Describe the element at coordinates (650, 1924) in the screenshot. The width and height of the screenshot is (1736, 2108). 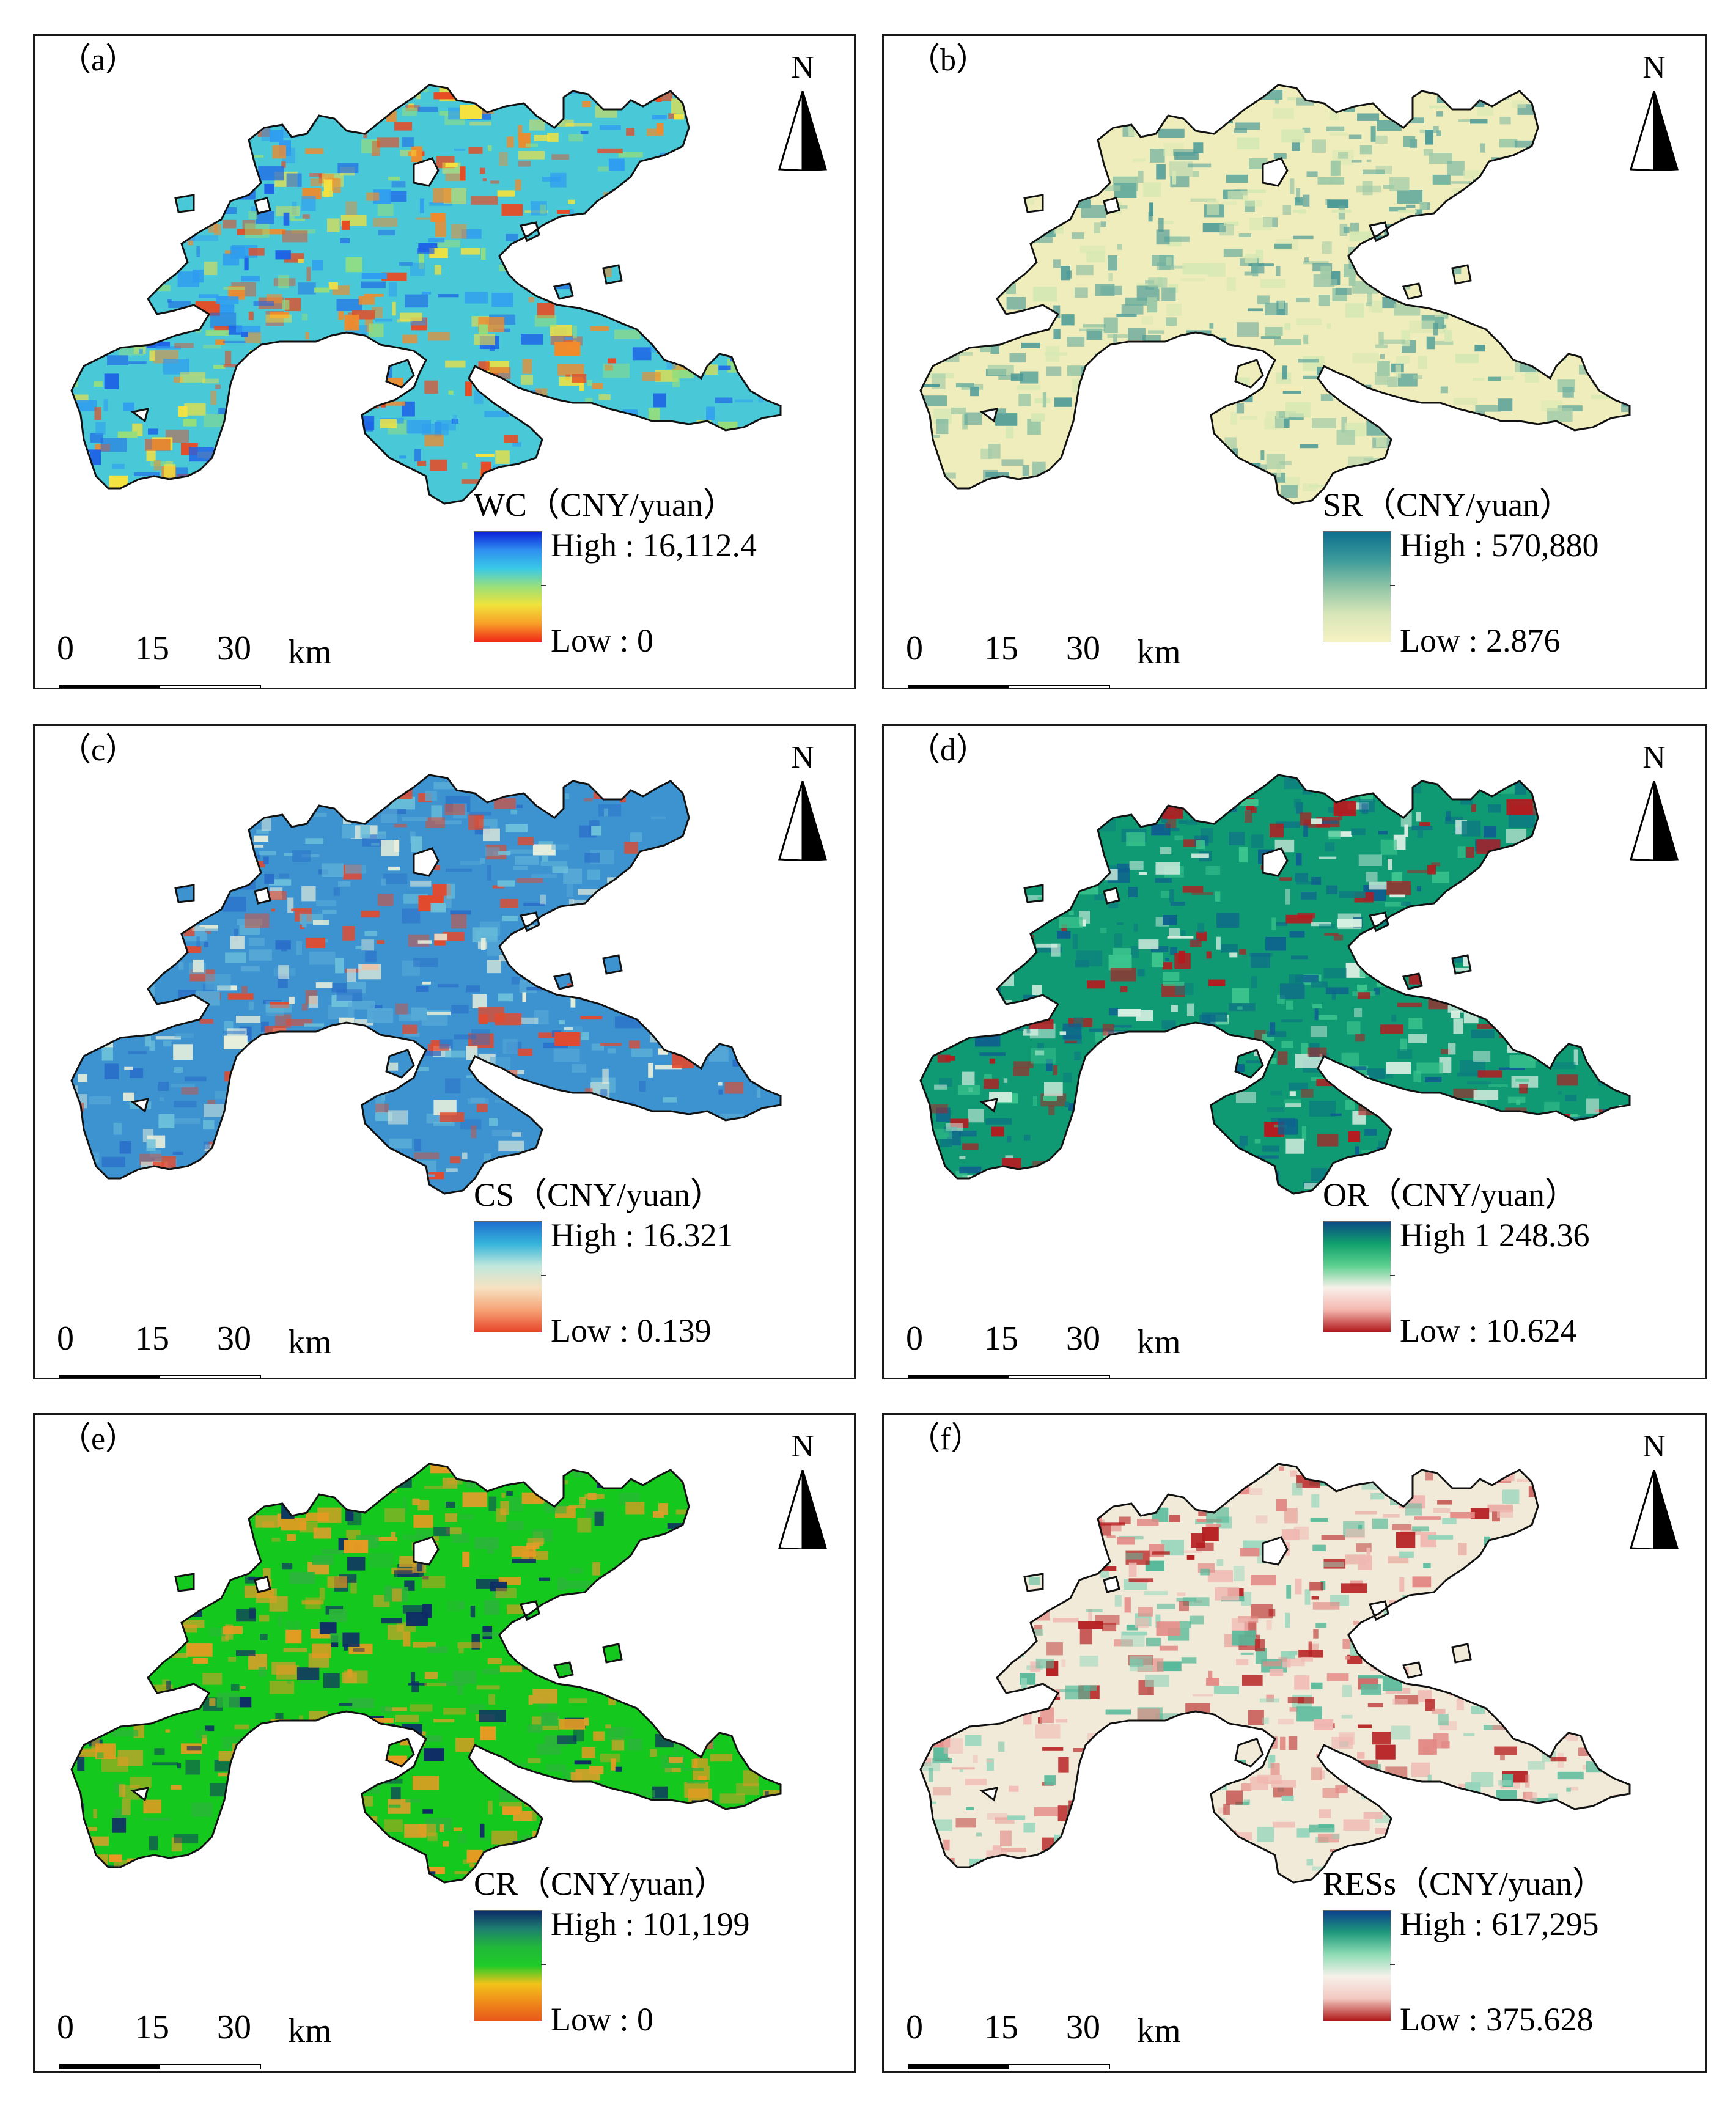
I see `legend-high-label: High : 101,199` at that location.